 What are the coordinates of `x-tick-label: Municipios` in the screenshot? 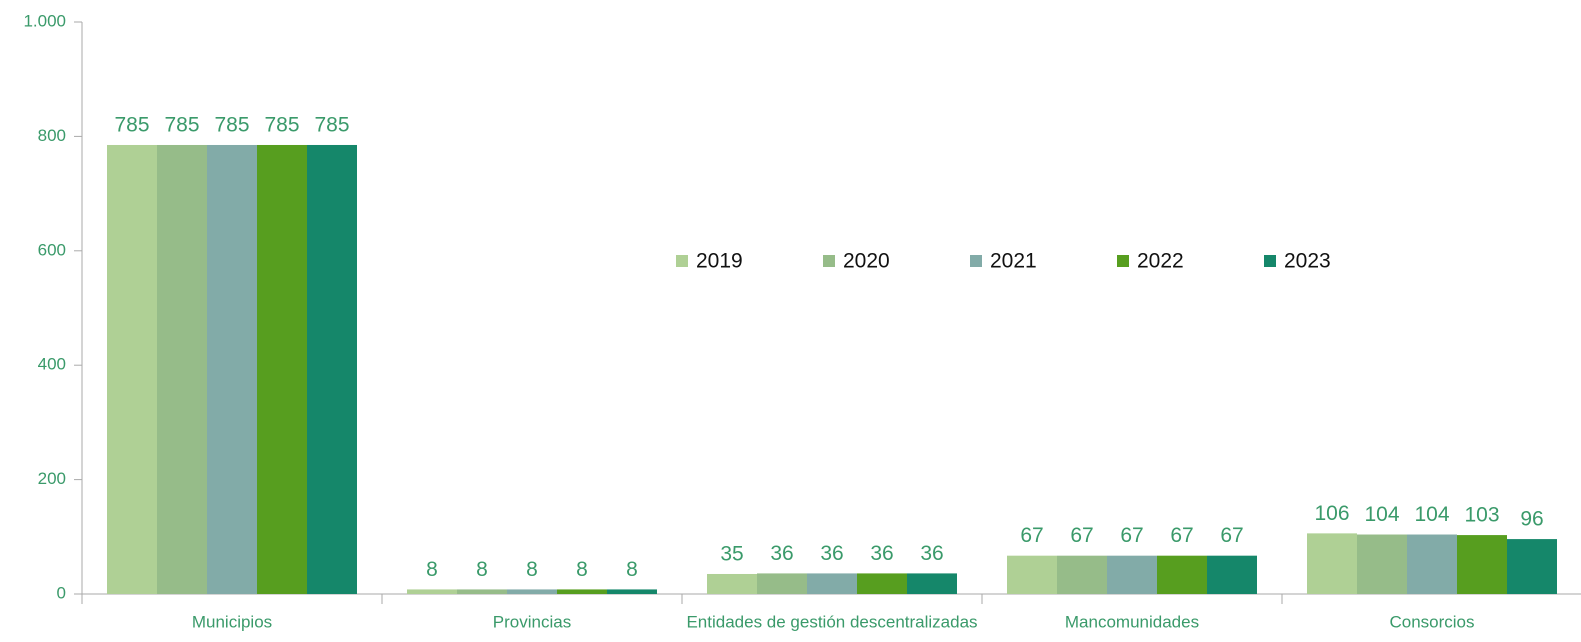 It's located at (232, 621).